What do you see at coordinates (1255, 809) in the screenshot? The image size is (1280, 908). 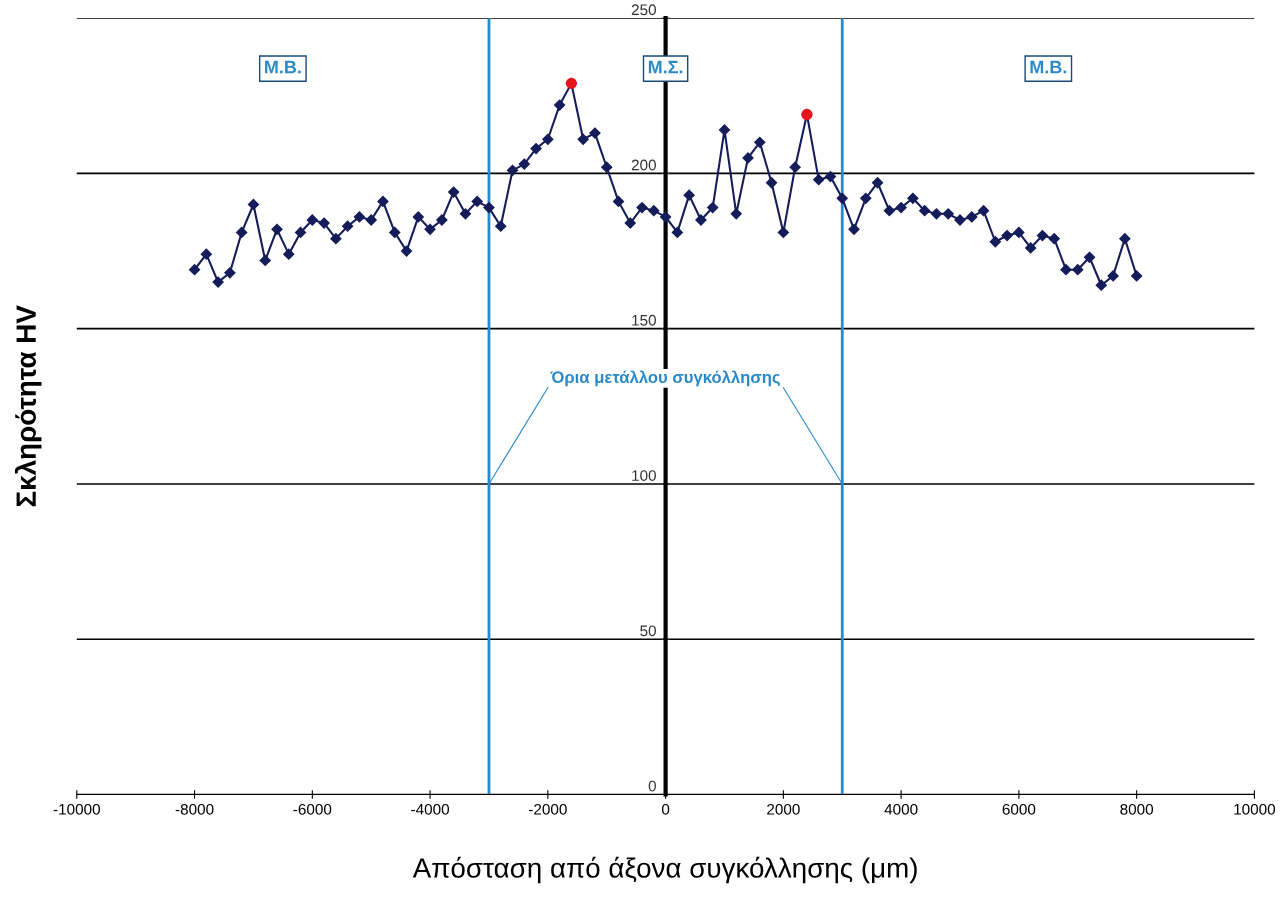 I see `x-tick-label: 10000` at bounding box center [1255, 809].